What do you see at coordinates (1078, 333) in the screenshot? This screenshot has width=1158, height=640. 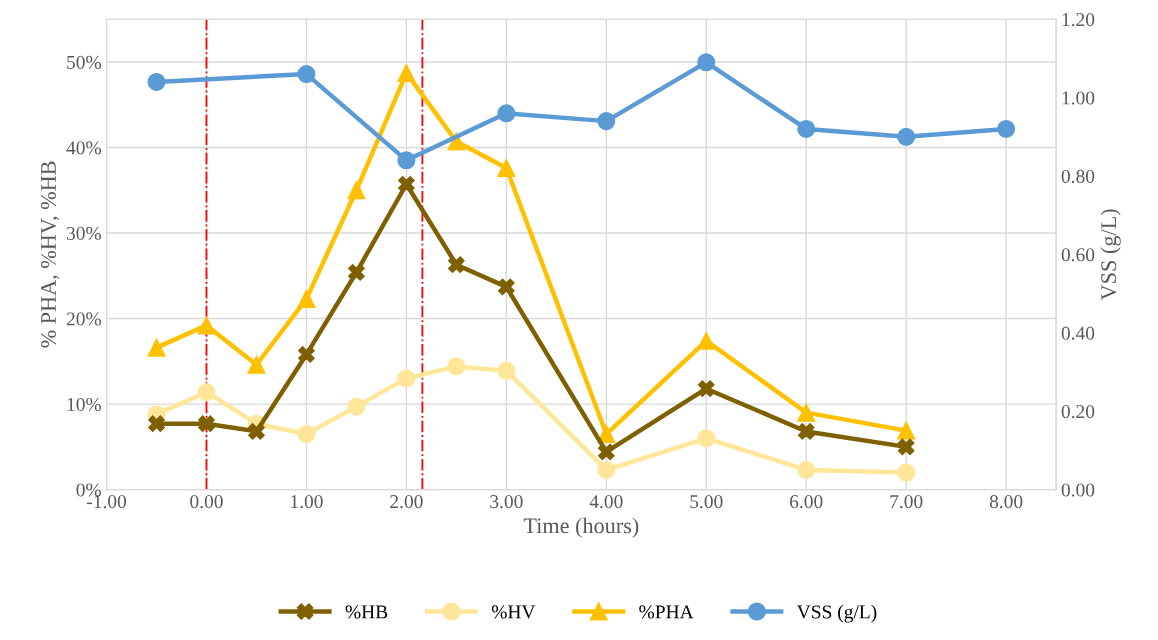 I see `y2-tick-label: 0.40` at bounding box center [1078, 333].